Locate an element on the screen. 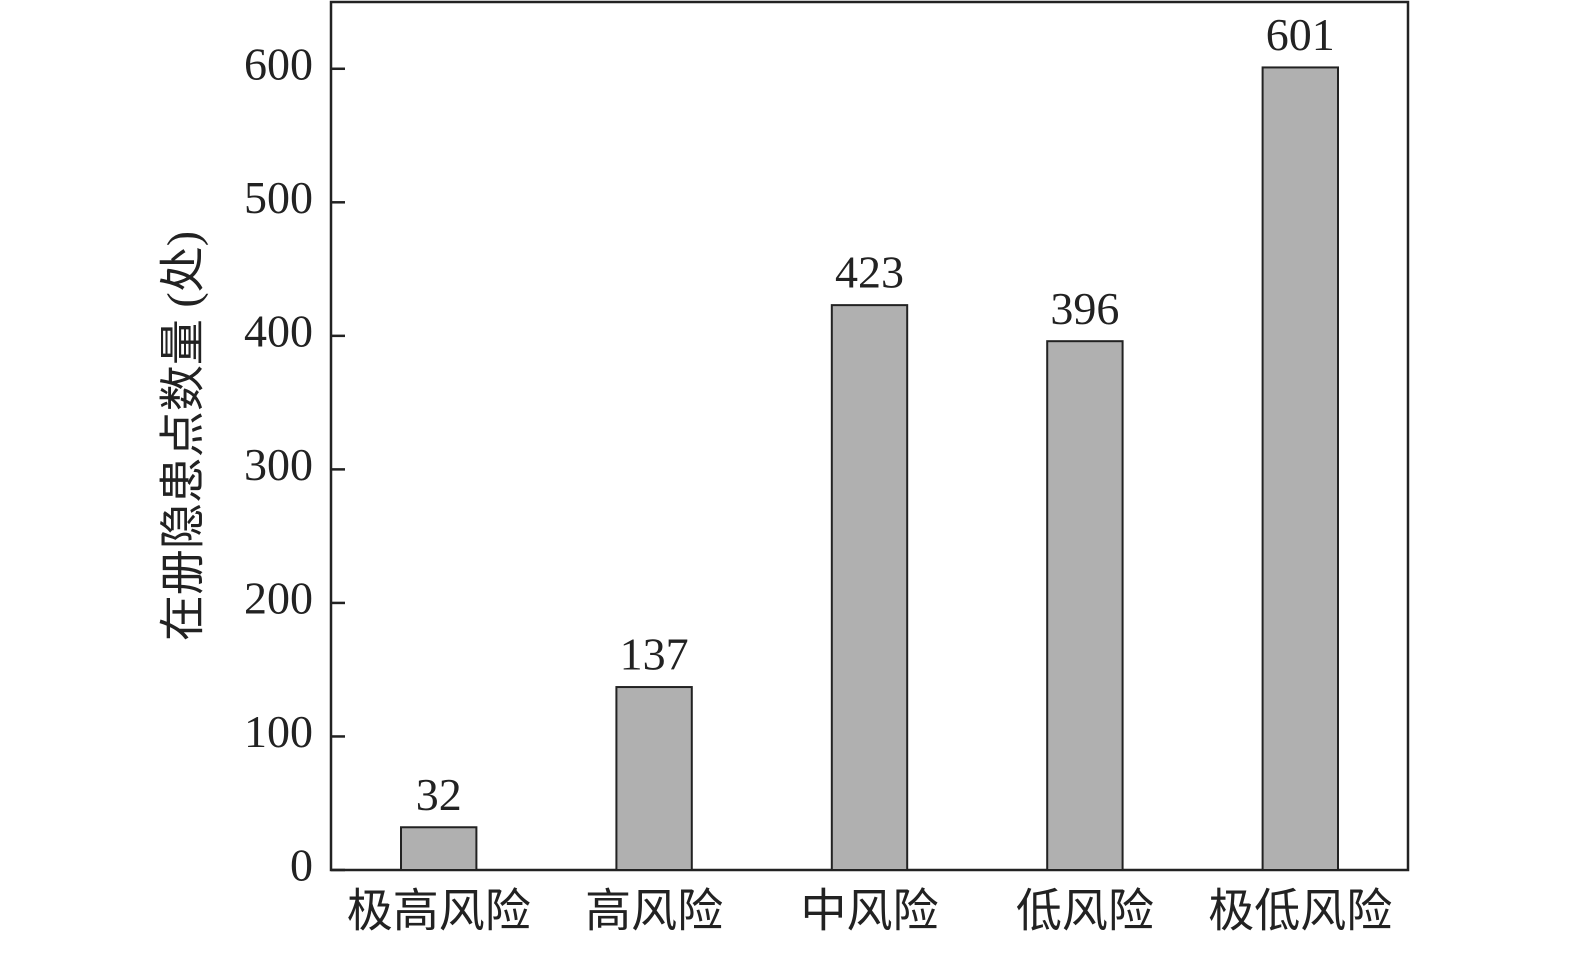 This screenshot has height=955, width=1575. y-tick-label: 500 is located at coordinates (278, 197).